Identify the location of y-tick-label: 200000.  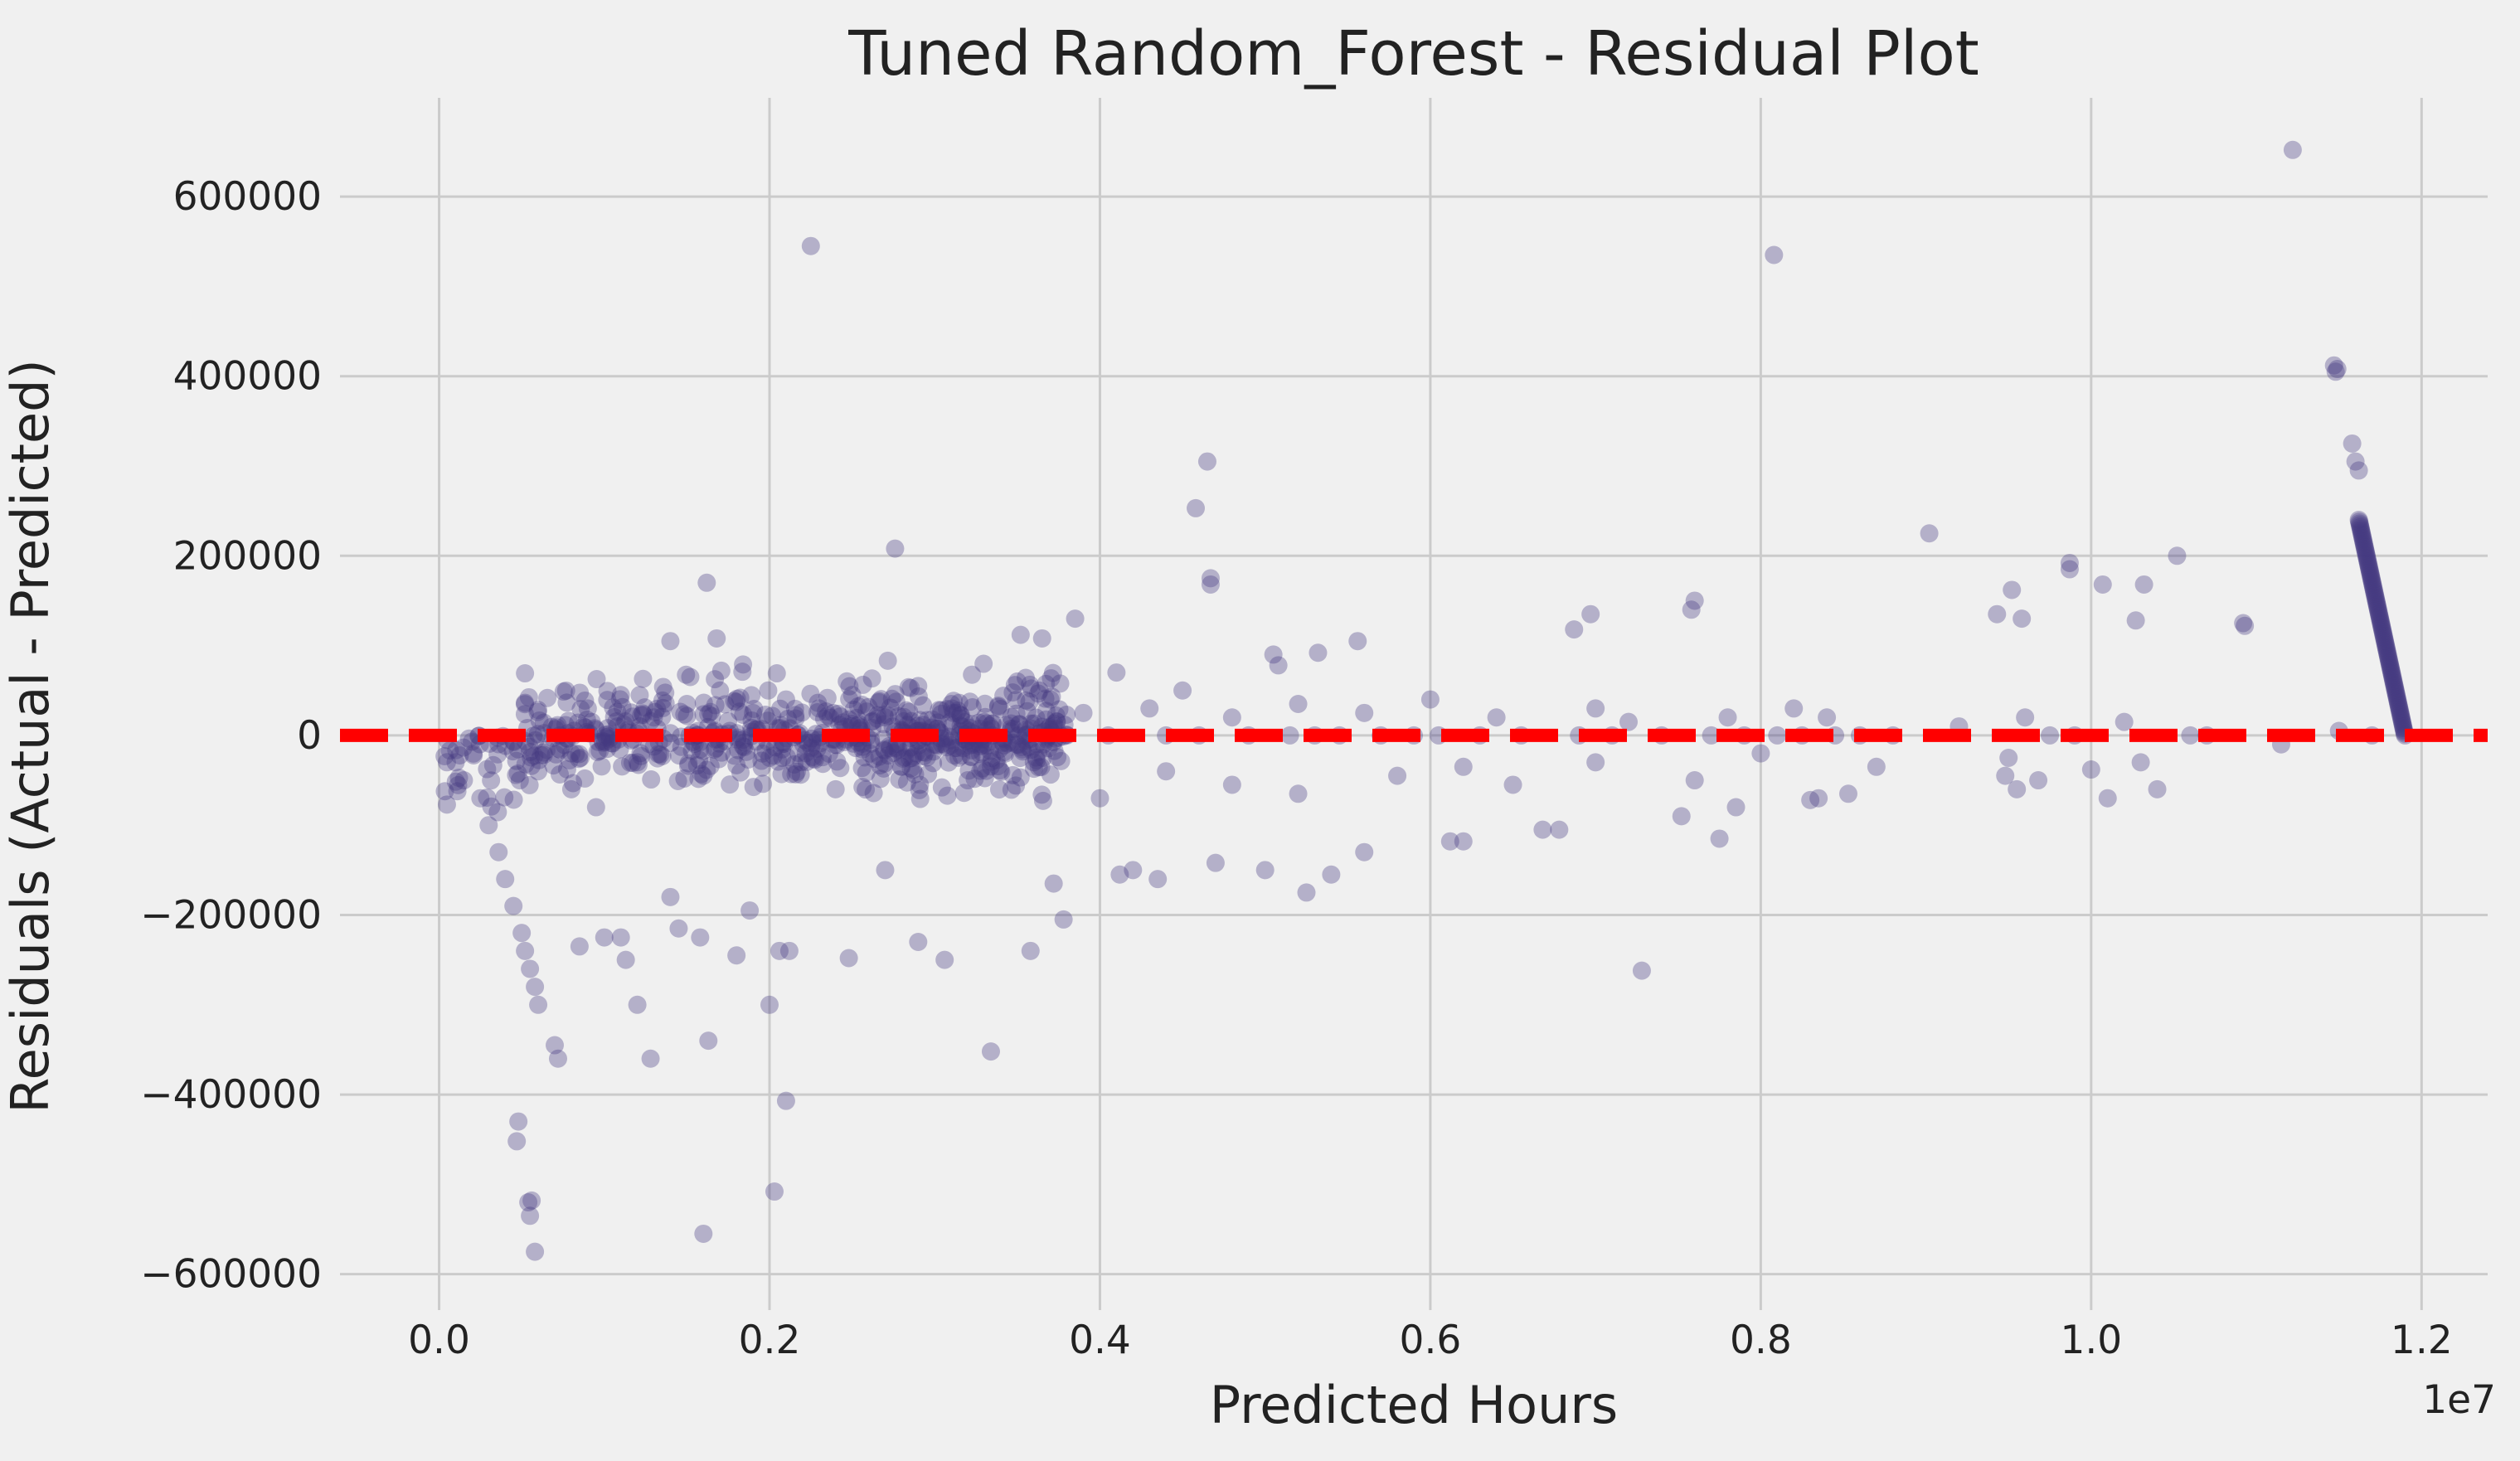
(247, 556).